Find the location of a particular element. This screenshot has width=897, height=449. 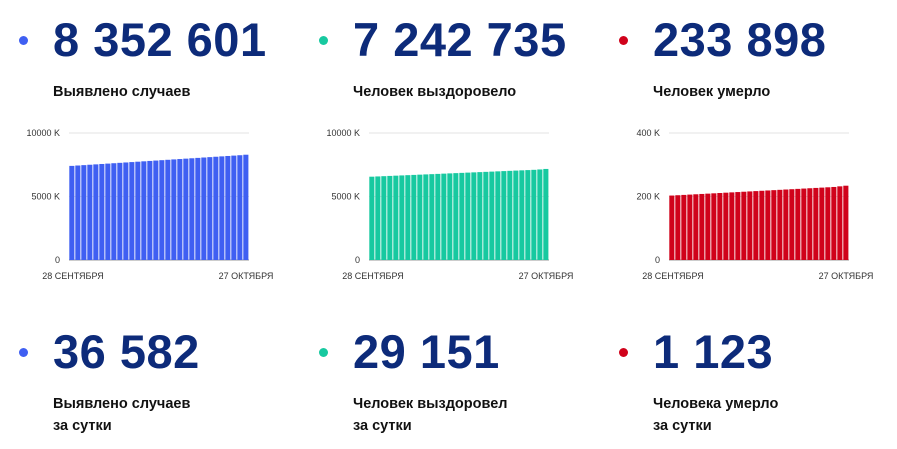

recovered-daily-dot-icon is located at coordinates (323, 352).